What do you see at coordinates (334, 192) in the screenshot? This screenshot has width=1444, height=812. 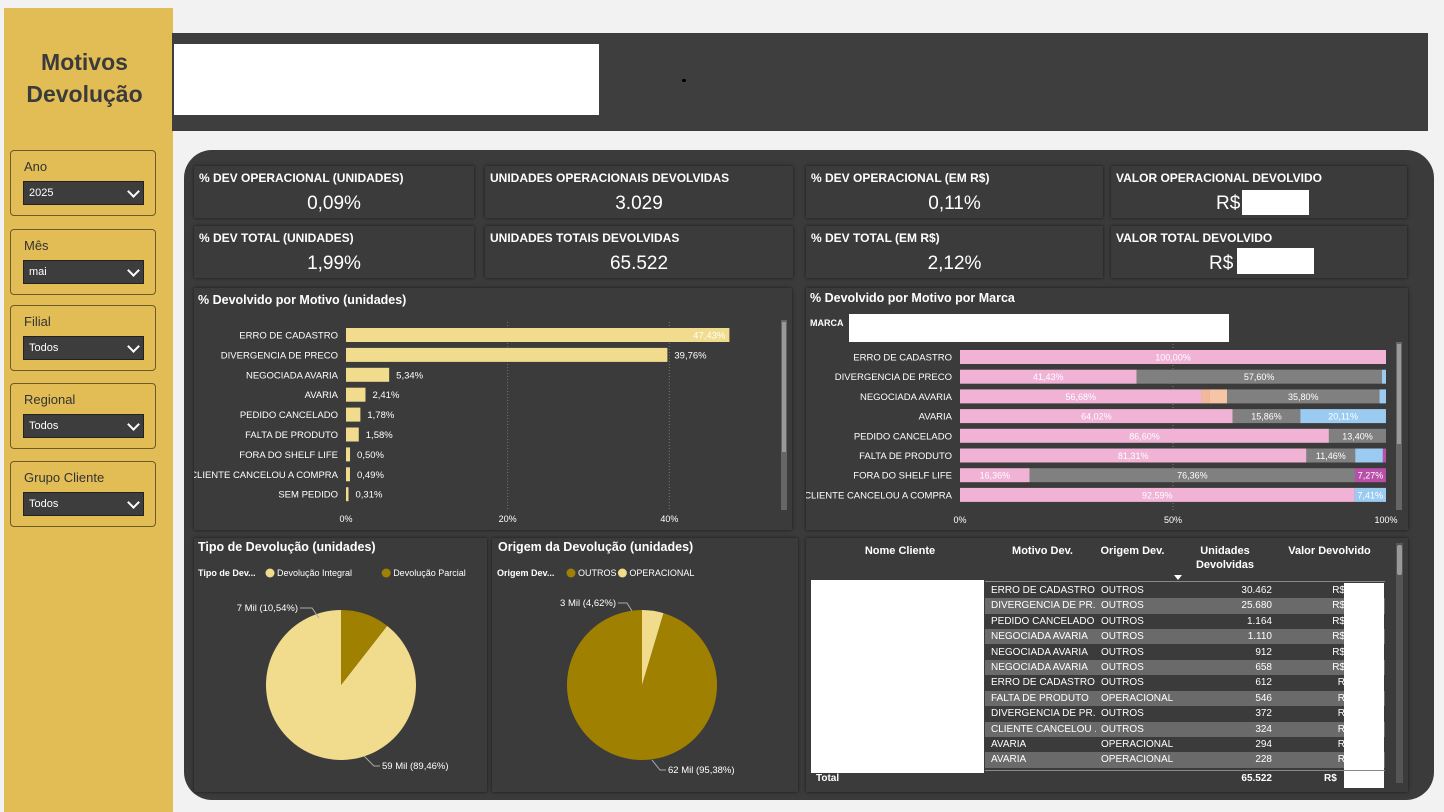 I see `kpi-card: % DEV OPERACIONAL (UNIDADES) 0,09%` at bounding box center [334, 192].